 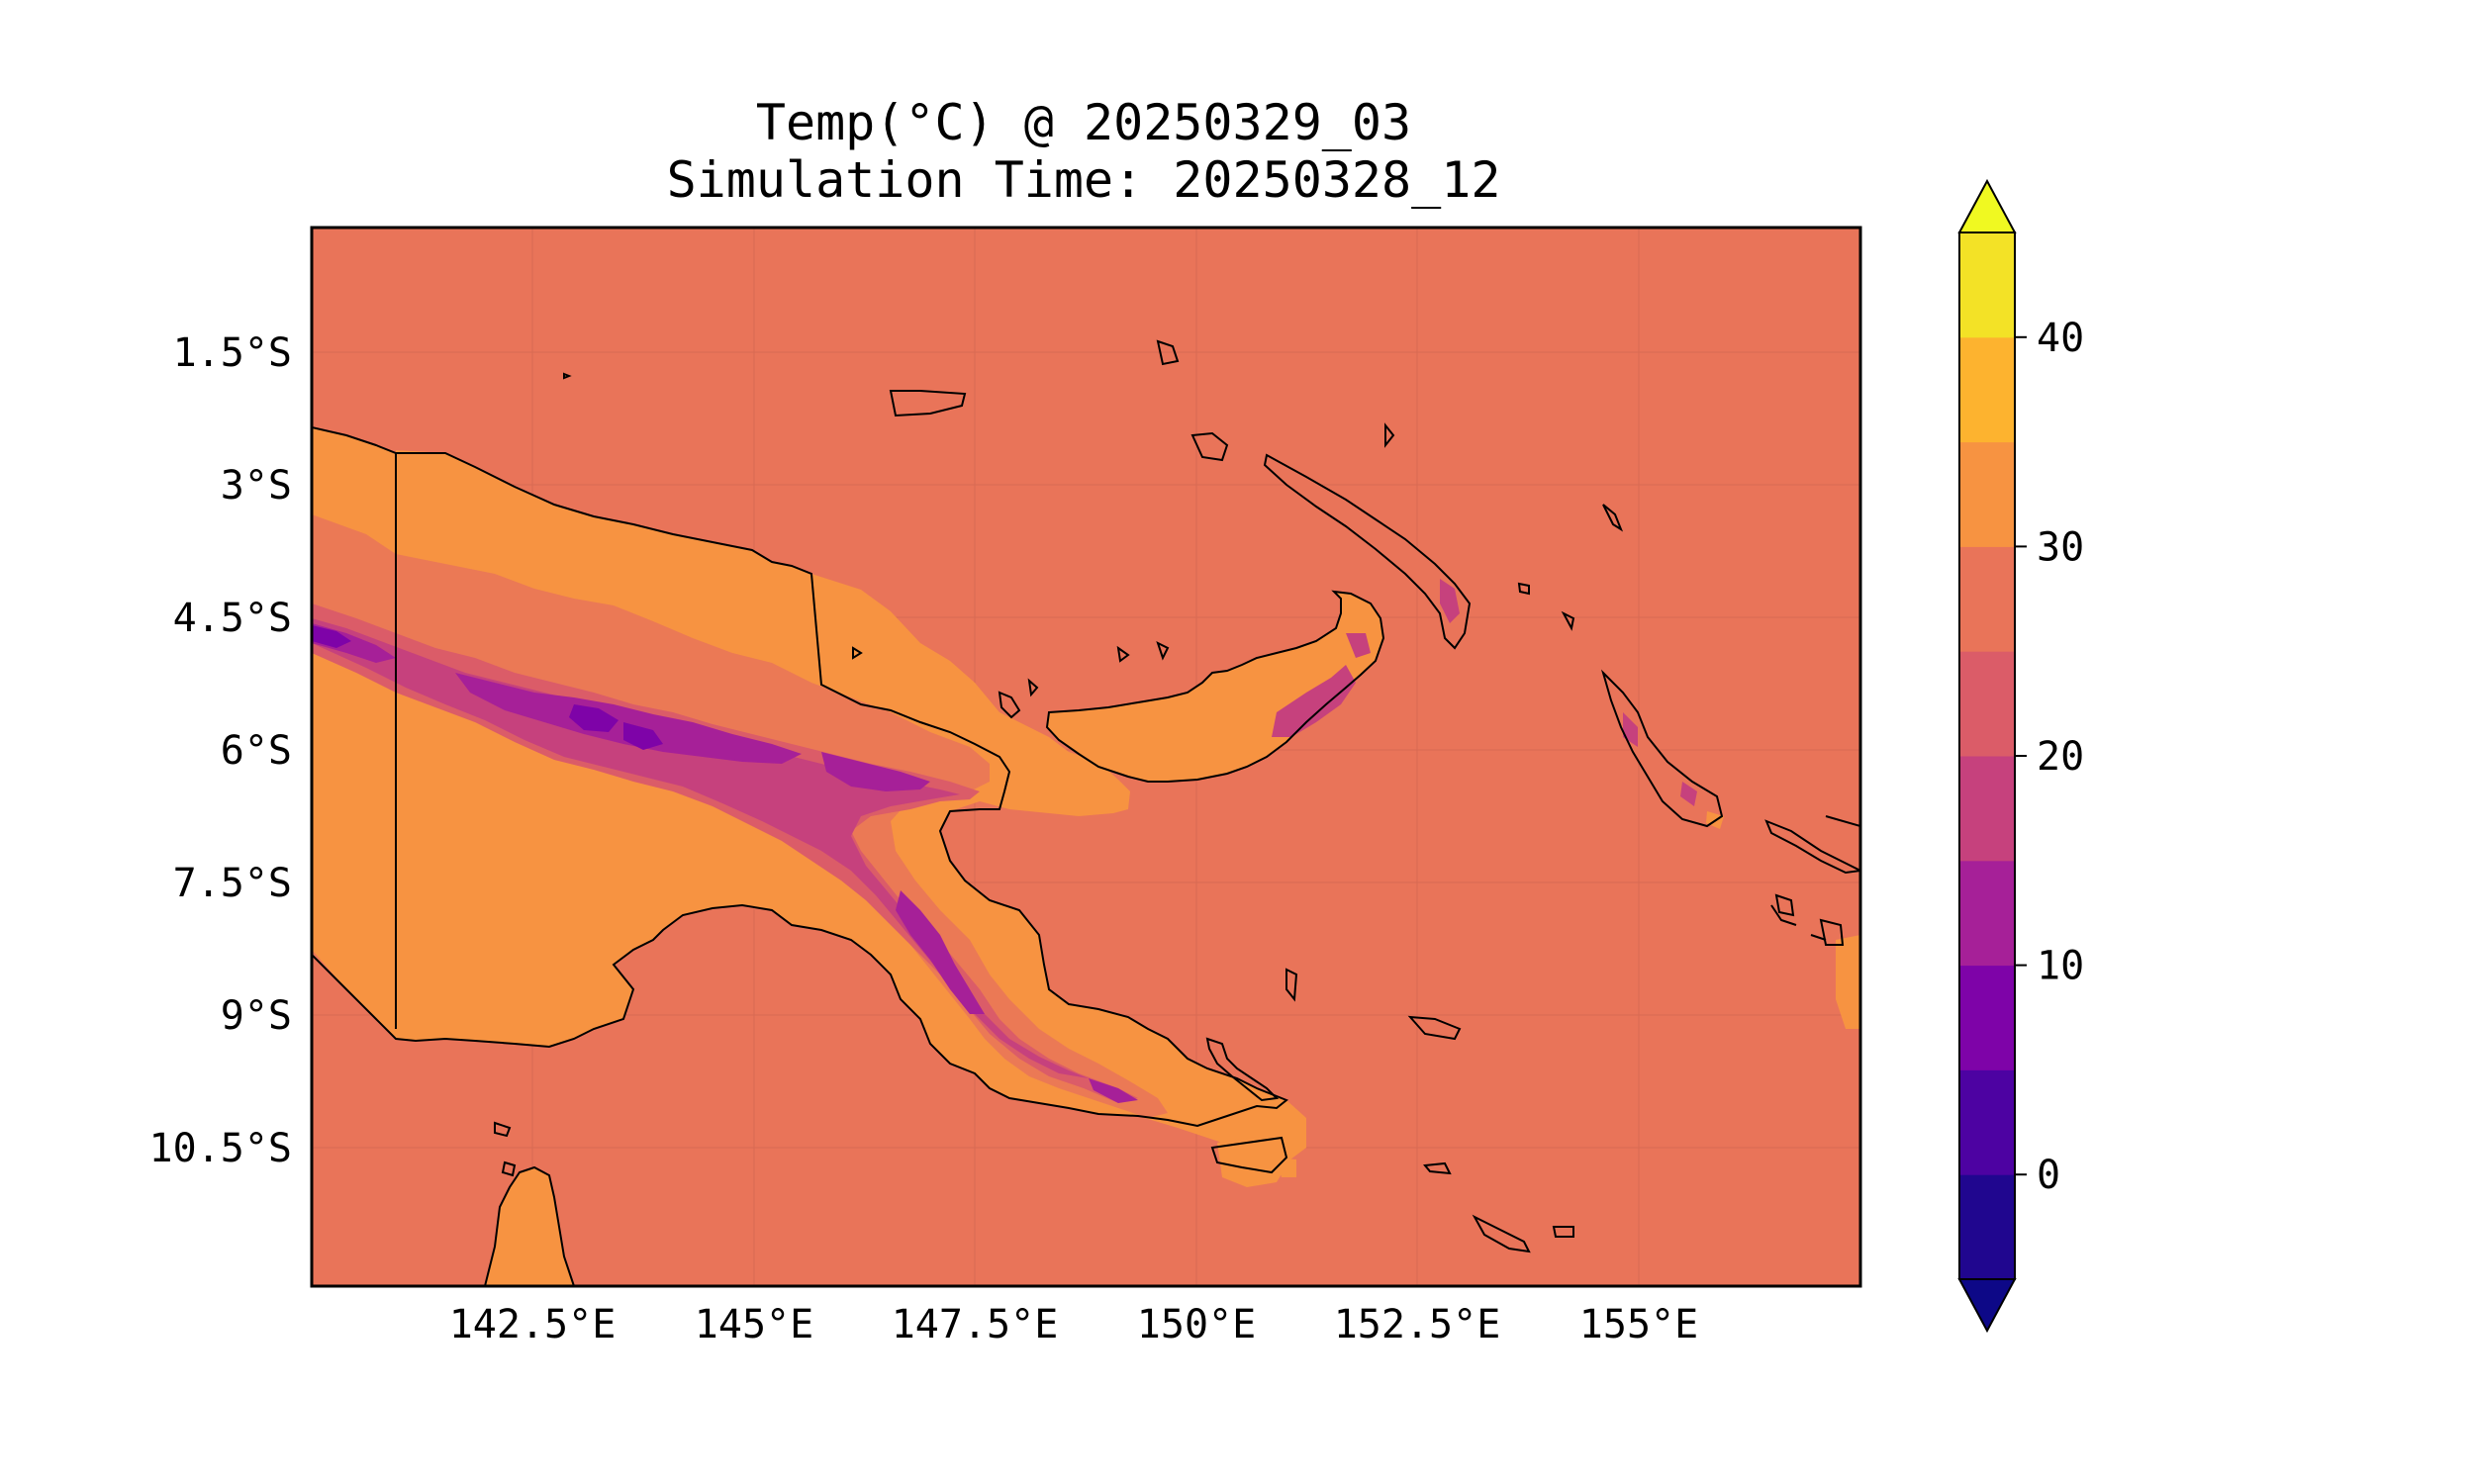 I want to click on y-tick-label: 3°S, so click(x=257, y=486).